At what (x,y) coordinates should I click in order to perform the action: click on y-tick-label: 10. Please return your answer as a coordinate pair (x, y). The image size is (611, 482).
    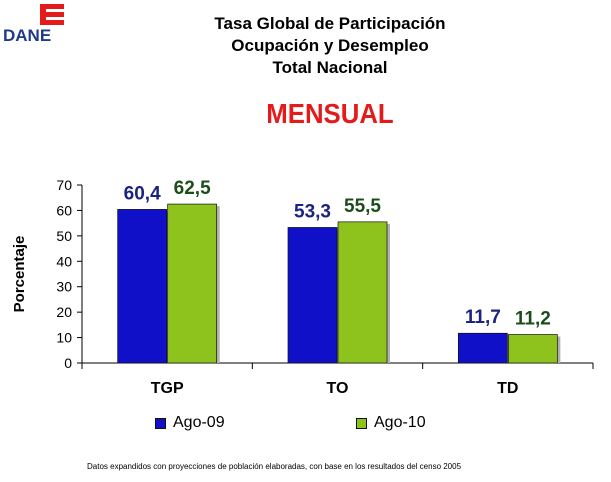
    Looking at the image, I should click on (64, 338).